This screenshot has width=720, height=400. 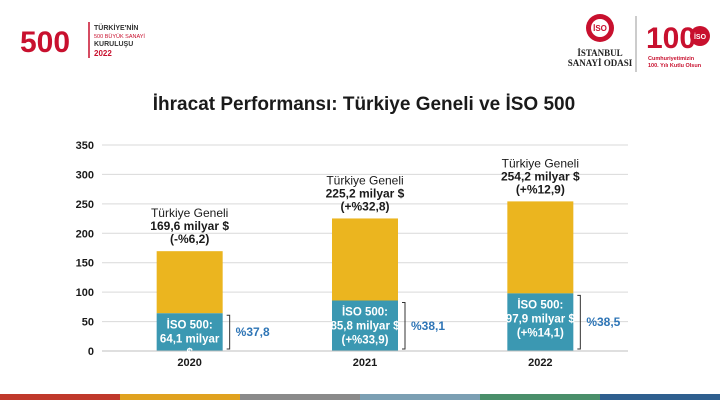 What do you see at coordinates (85, 205) in the screenshot?
I see `y-tick-label: 250` at bounding box center [85, 205].